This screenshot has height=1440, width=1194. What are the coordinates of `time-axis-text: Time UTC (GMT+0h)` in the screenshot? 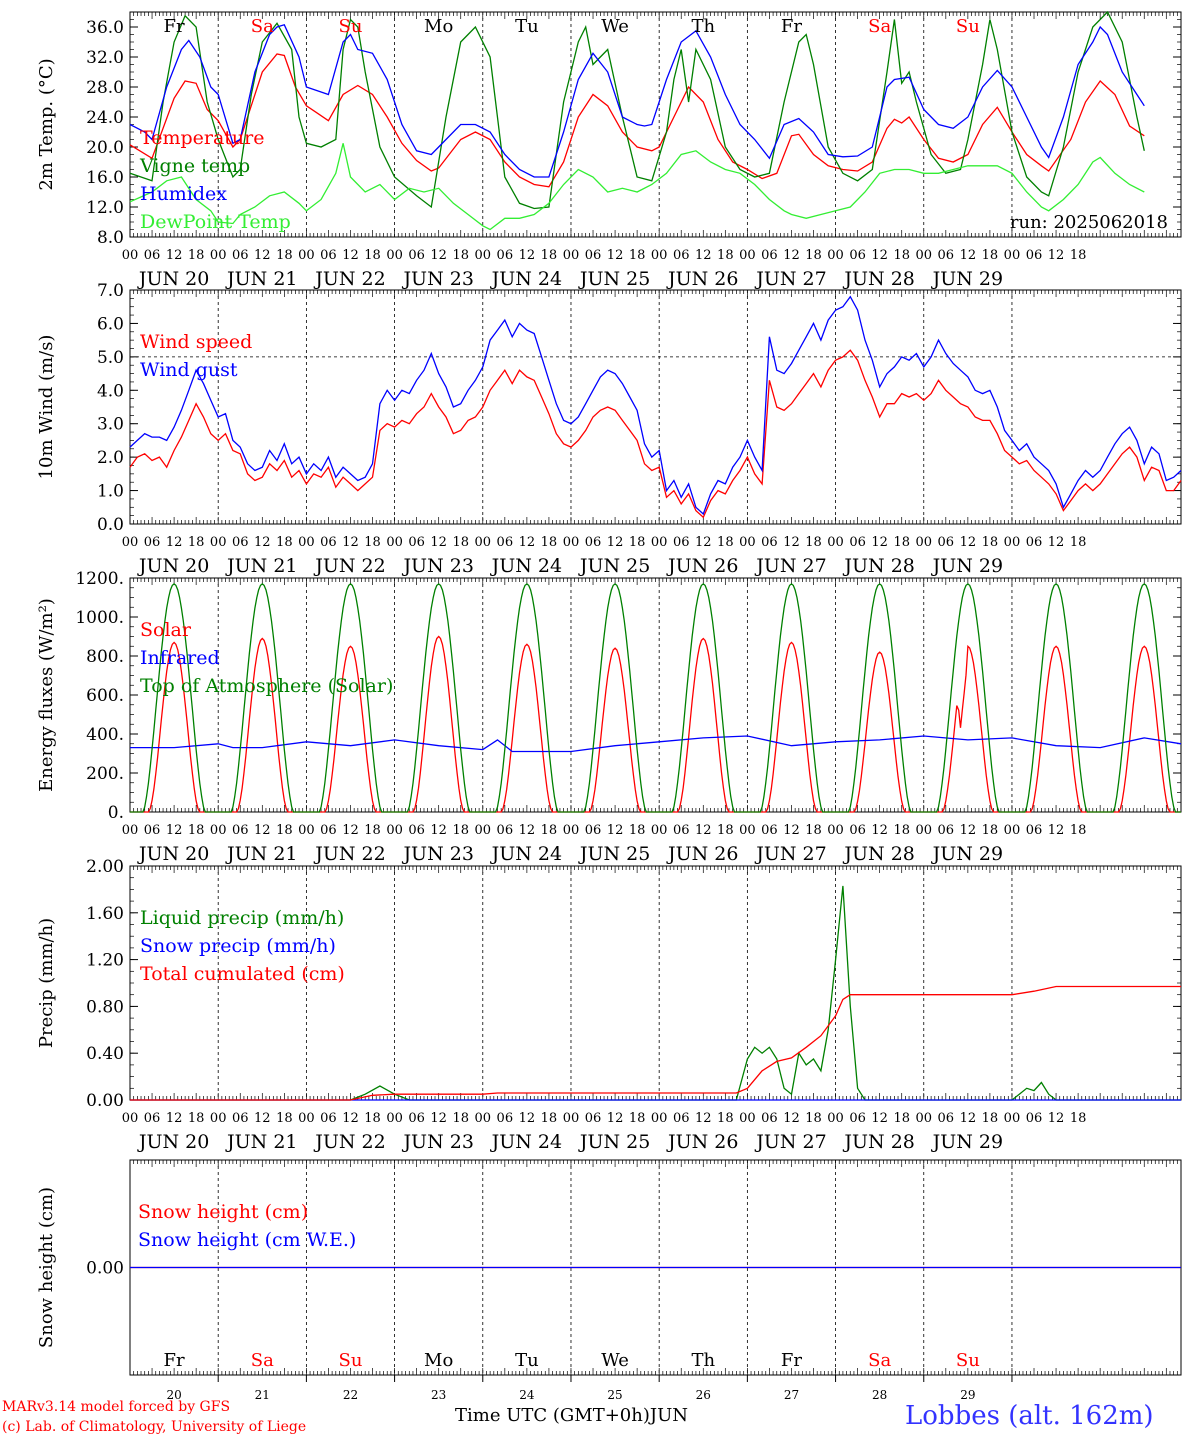 It's located at (552, 1415).